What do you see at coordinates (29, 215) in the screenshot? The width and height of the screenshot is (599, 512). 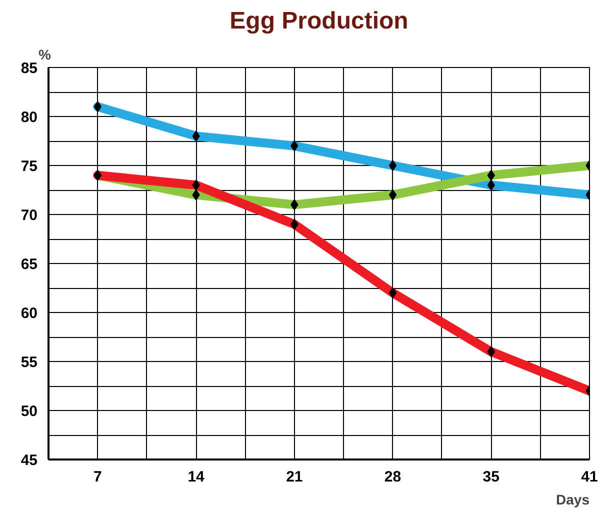 I see `y-tick-label: 70` at bounding box center [29, 215].